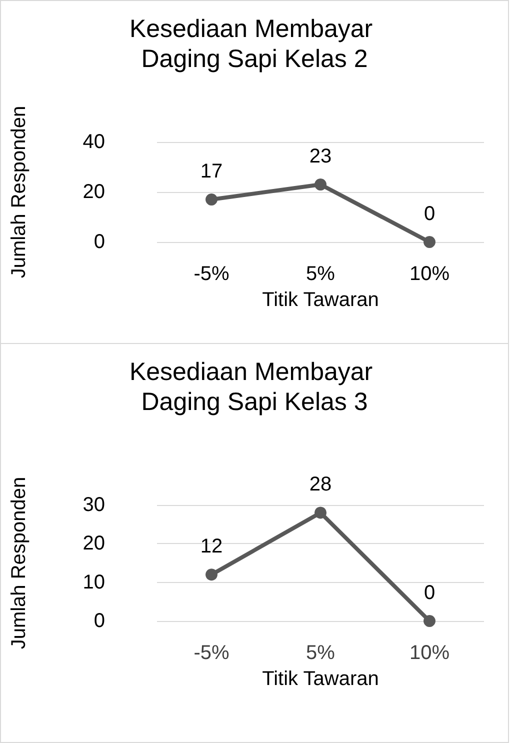 The width and height of the screenshot is (524, 743). What do you see at coordinates (254, 387) in the screenshot?
I see `chart-title: Kesediaan Membayar Daging Sapi Kelas 3` at bounding box center [254, 387].